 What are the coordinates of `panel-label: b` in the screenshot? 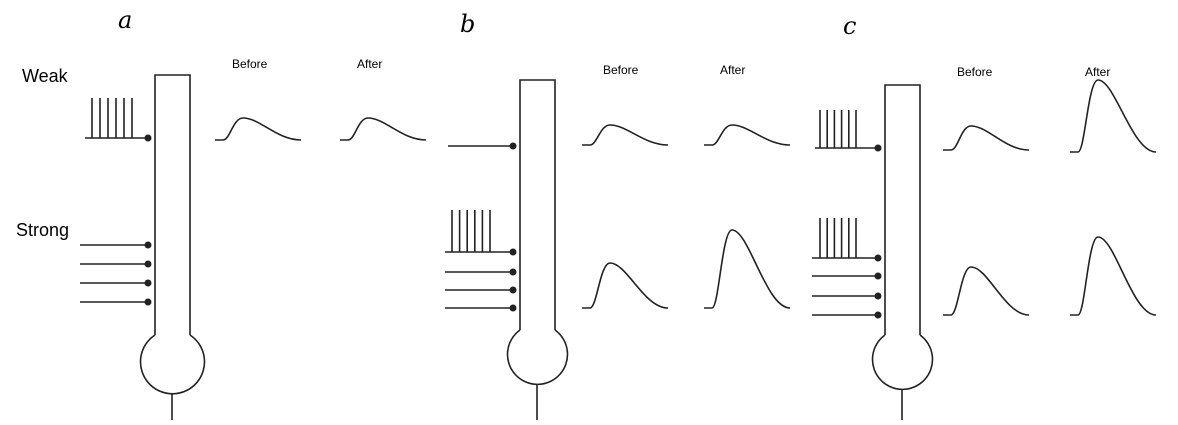 It's located at (467, 24).